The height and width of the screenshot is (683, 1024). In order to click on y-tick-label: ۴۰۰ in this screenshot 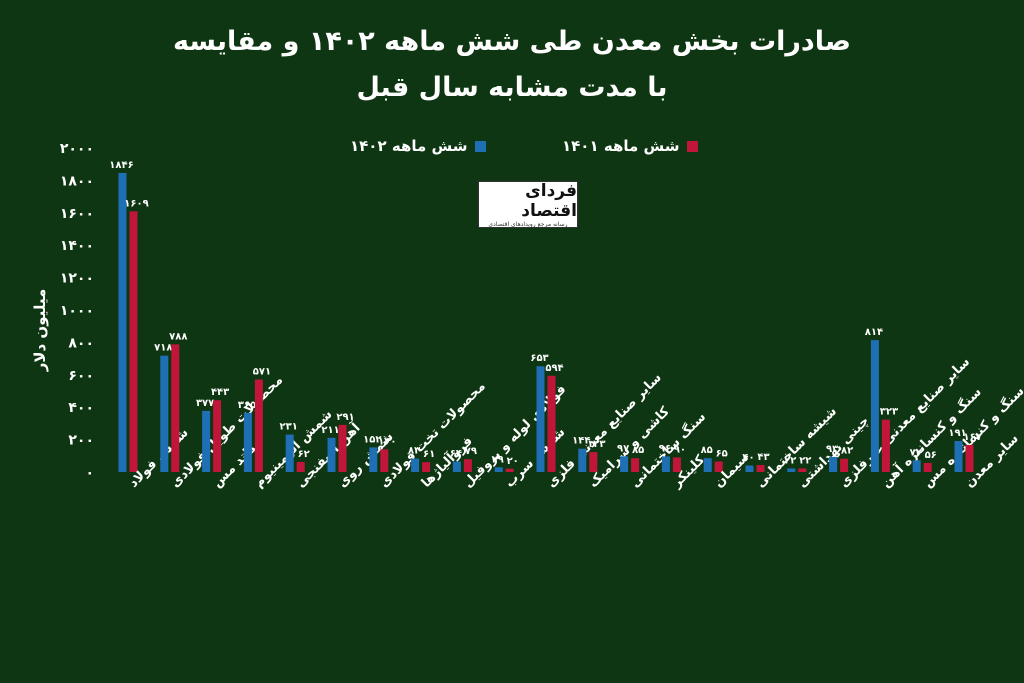, I will do `click(81, 408)`.